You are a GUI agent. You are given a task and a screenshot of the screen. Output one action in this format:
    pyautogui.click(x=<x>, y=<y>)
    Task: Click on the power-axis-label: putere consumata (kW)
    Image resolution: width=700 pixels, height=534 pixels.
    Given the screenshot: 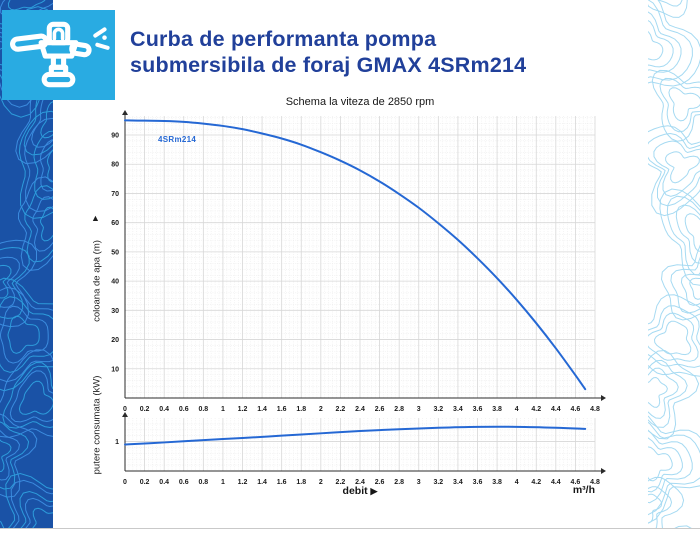 What is the action you would take?
    pyautogui.click(x=97, y=425)
    